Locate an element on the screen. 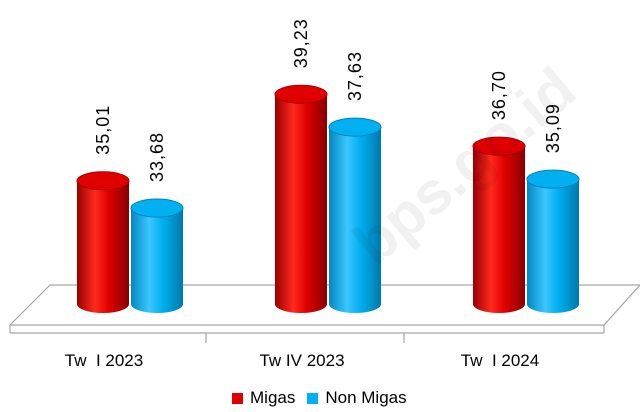 The image size is (640, 412). legend-item-migas: Migas is located at coordinates (263, 398).